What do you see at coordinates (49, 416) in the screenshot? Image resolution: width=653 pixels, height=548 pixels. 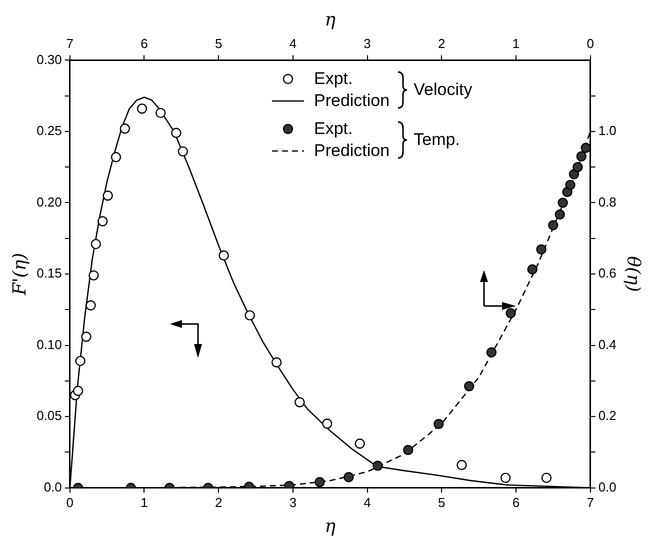 I see `y-tick-label: 0.05` at bounding box center [49, 416].